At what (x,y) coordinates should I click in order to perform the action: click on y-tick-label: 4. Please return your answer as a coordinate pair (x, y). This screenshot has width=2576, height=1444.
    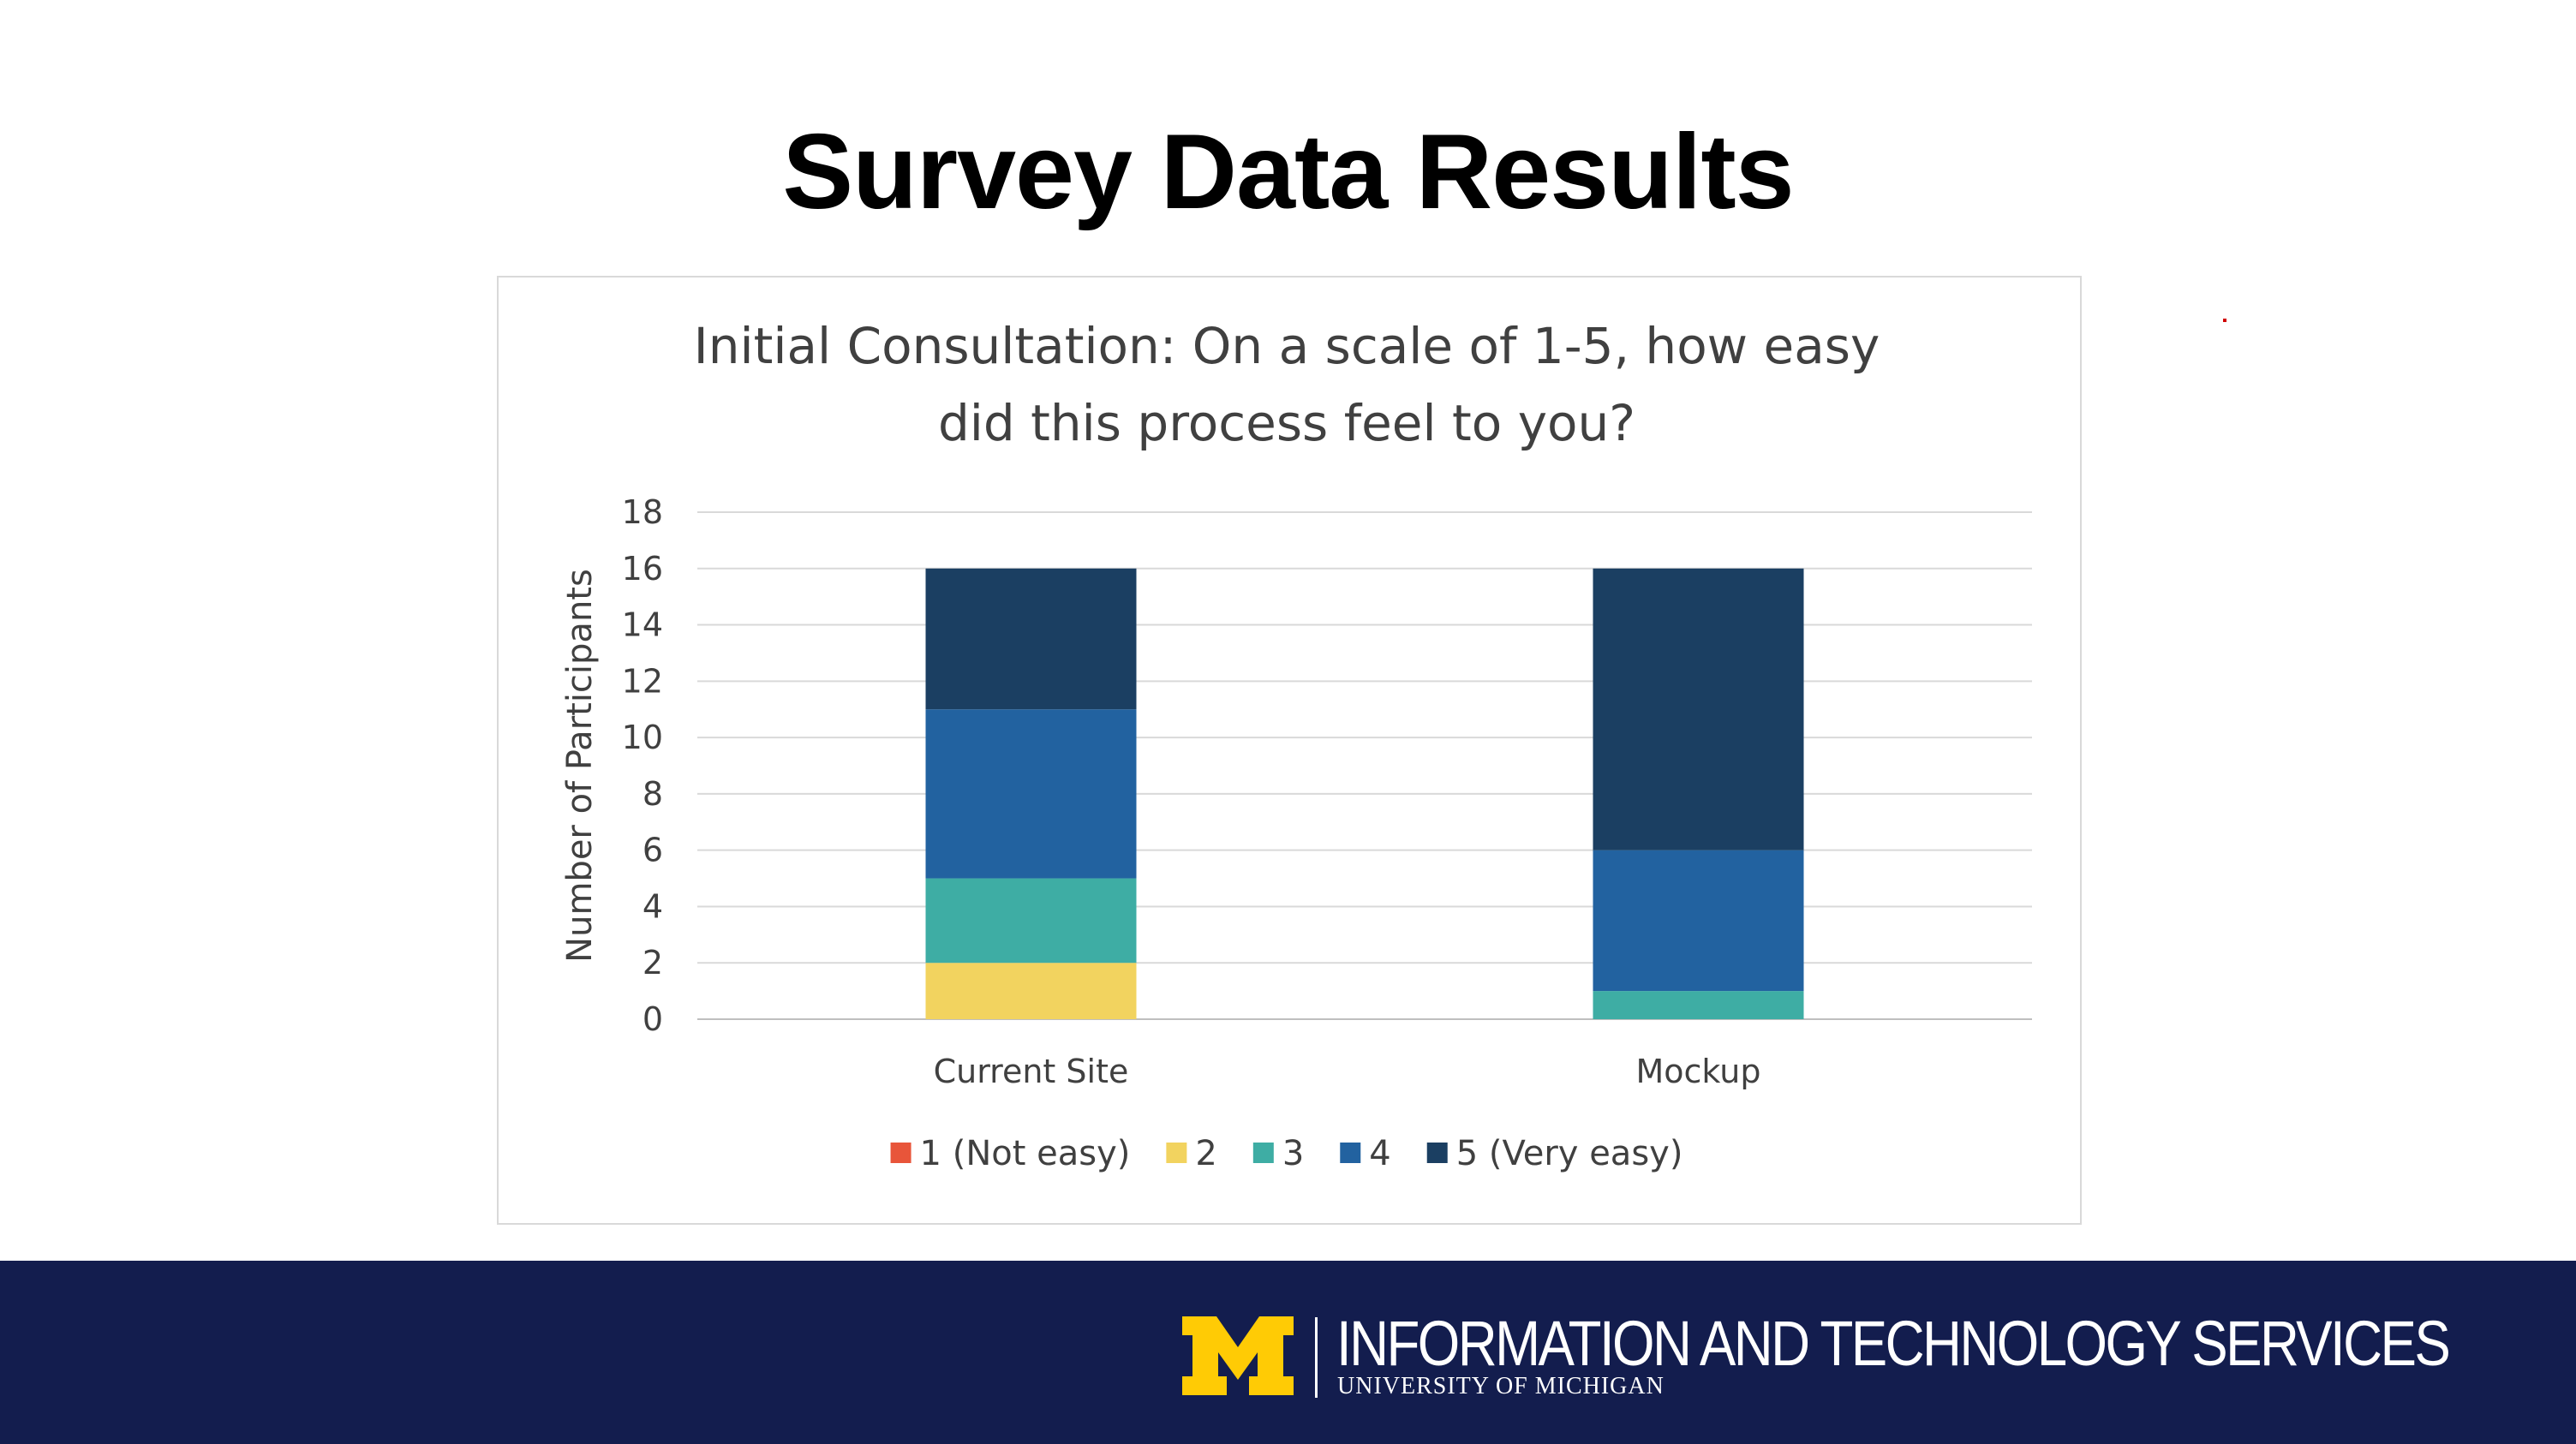
    Looking at the image, I should click on (653, 906).